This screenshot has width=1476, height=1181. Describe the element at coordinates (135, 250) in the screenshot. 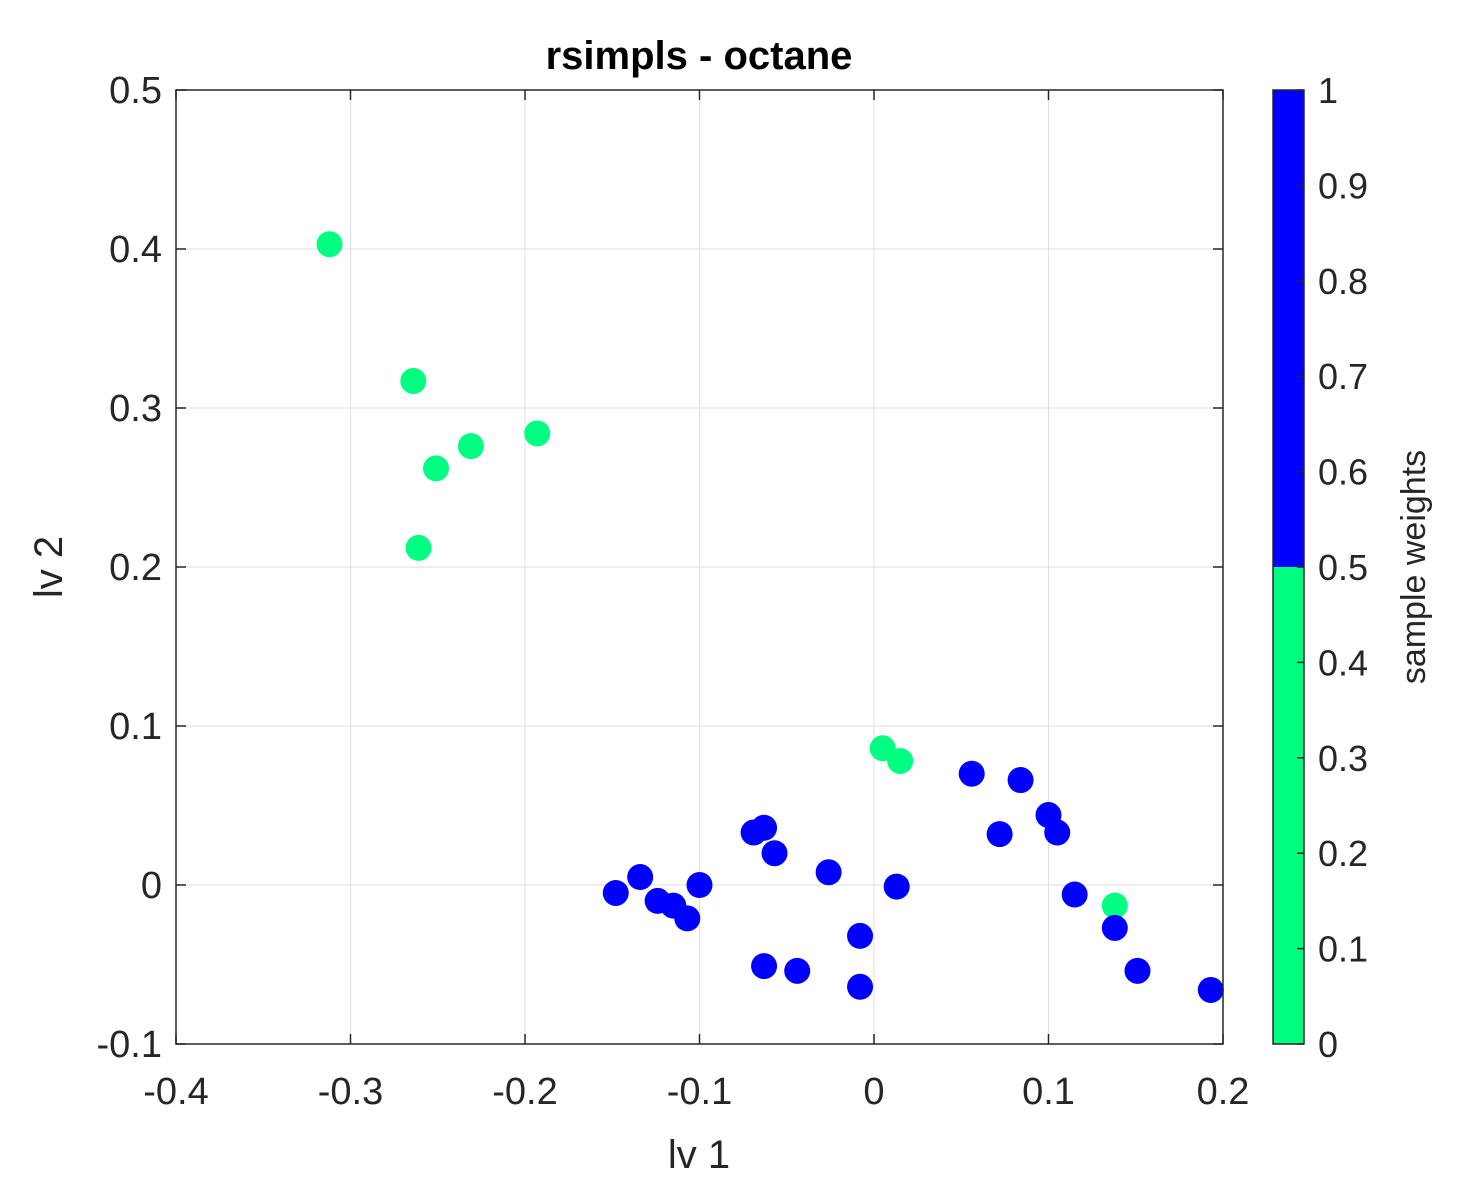

I see `y-tick-label: 0.4` at that location.